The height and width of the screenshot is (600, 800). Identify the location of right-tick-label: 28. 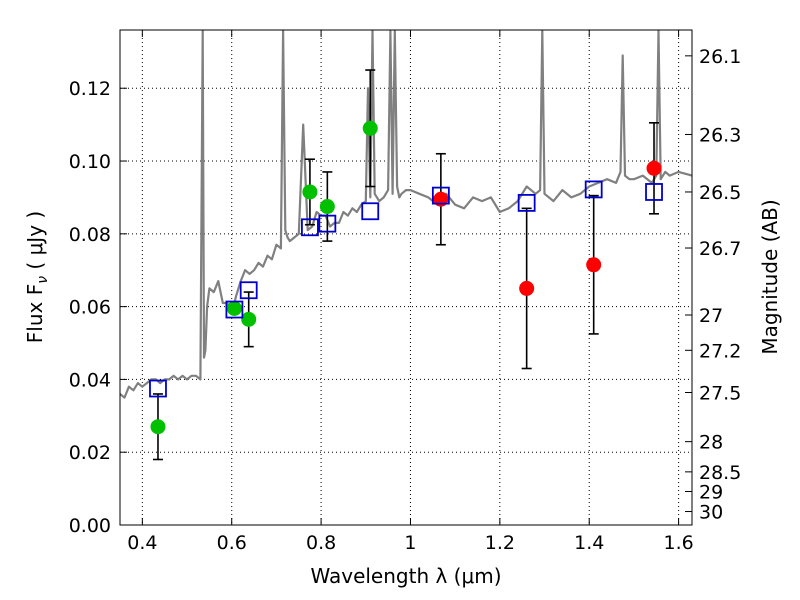
(711, 443).